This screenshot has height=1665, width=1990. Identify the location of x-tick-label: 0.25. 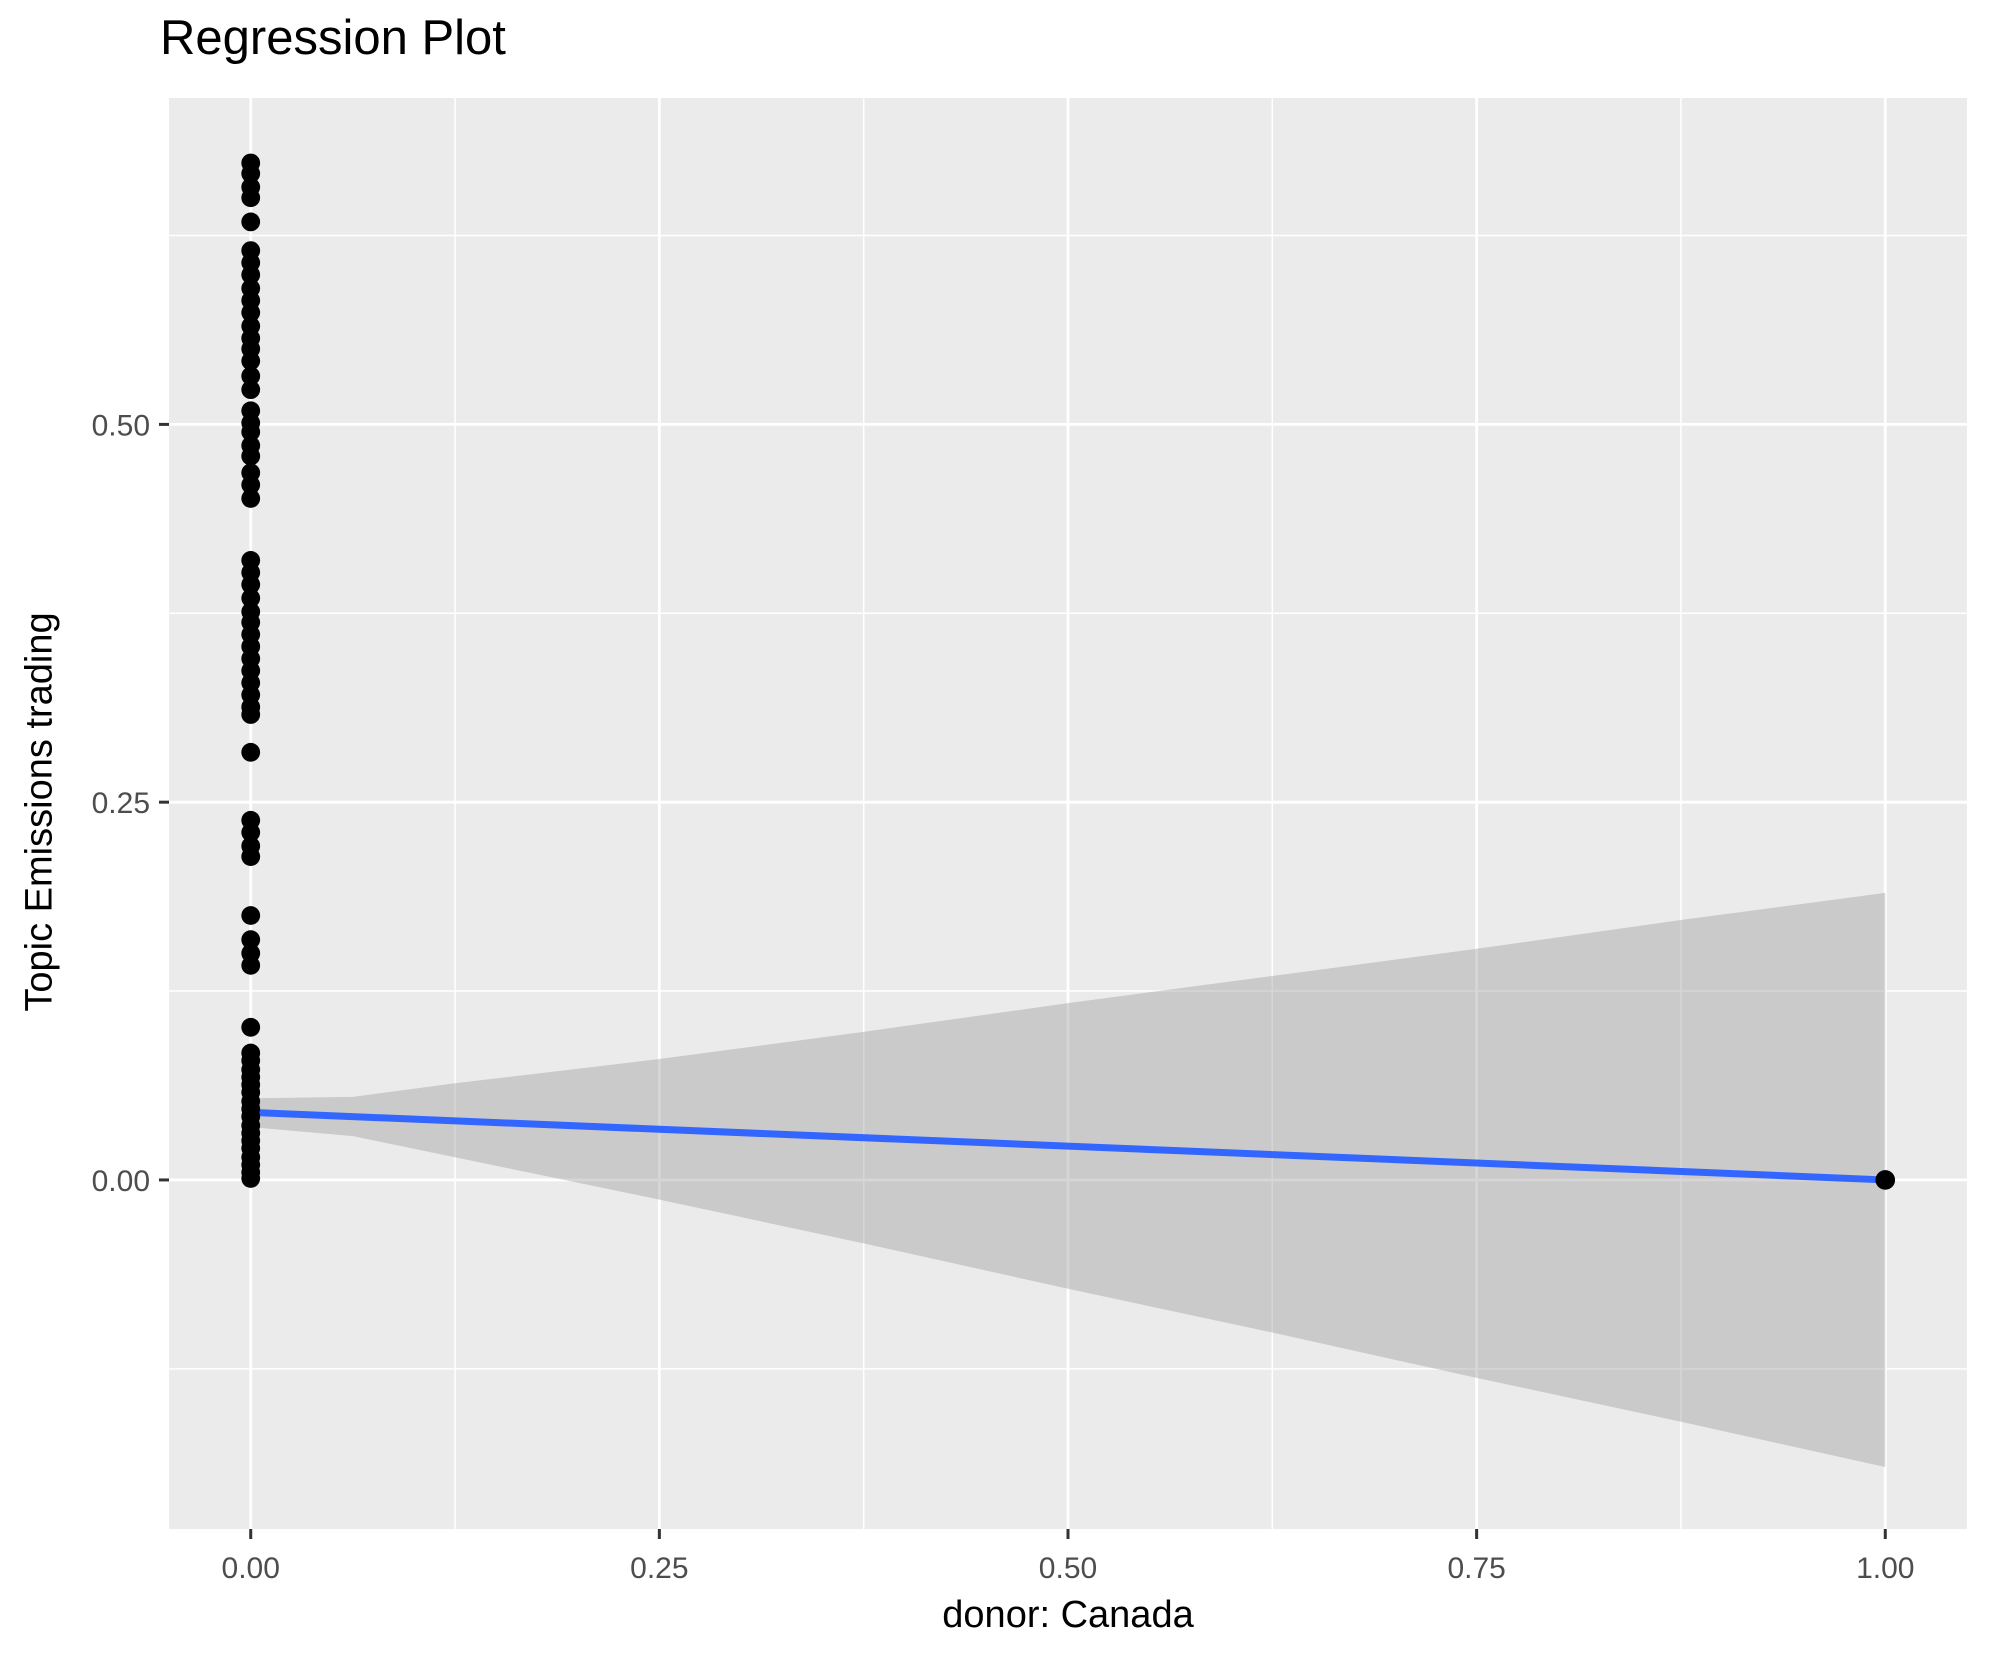
(659, 1568).